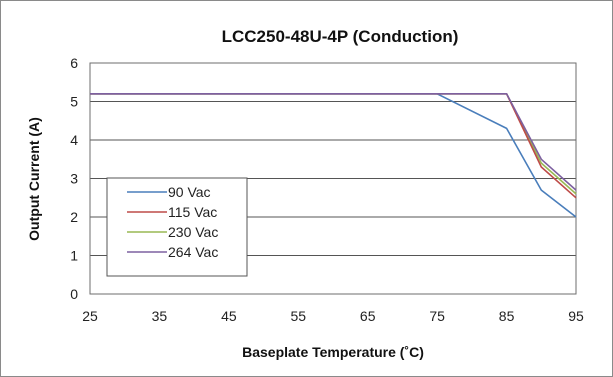  What do you see at coordinates (192, 212) in the screenshot?
I see `legend-label-115-vac: 115 Vac` at bounding box center [192, 212].